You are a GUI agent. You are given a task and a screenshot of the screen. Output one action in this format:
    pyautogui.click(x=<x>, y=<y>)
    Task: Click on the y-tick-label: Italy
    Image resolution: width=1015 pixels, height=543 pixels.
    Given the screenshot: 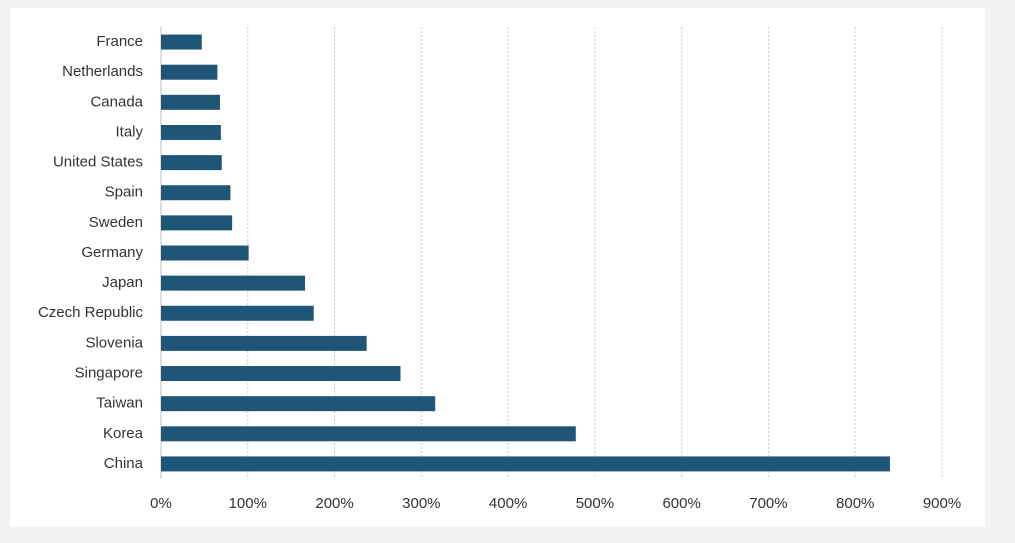 What is the action you would take?
    pyautogui.click(x=129, y=131)
    